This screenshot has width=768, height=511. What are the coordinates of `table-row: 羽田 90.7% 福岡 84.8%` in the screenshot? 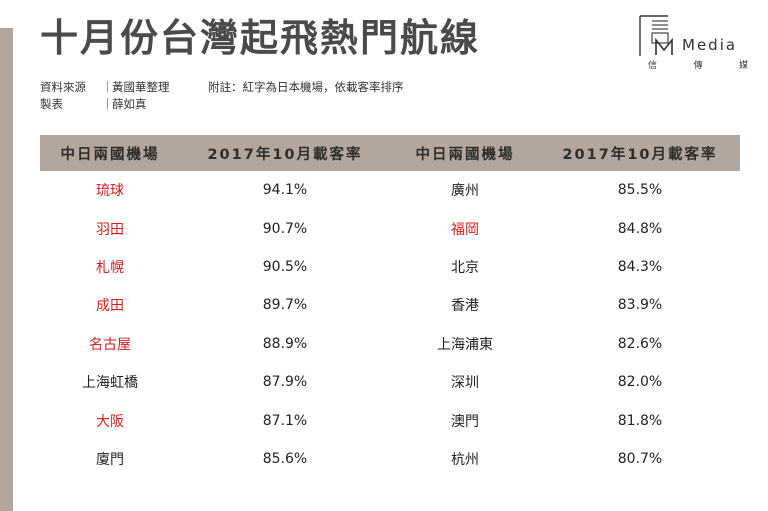 It's located at (390, 228).